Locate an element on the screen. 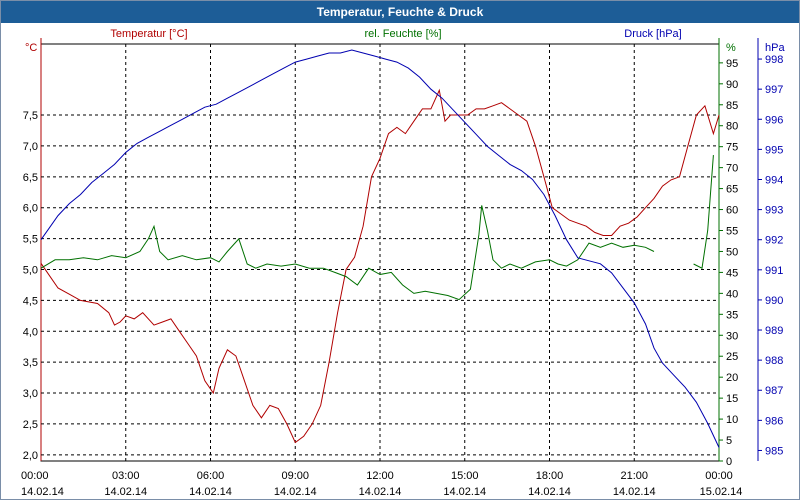  pressure-unit-label: hPa is located at coordinates (775, 48).